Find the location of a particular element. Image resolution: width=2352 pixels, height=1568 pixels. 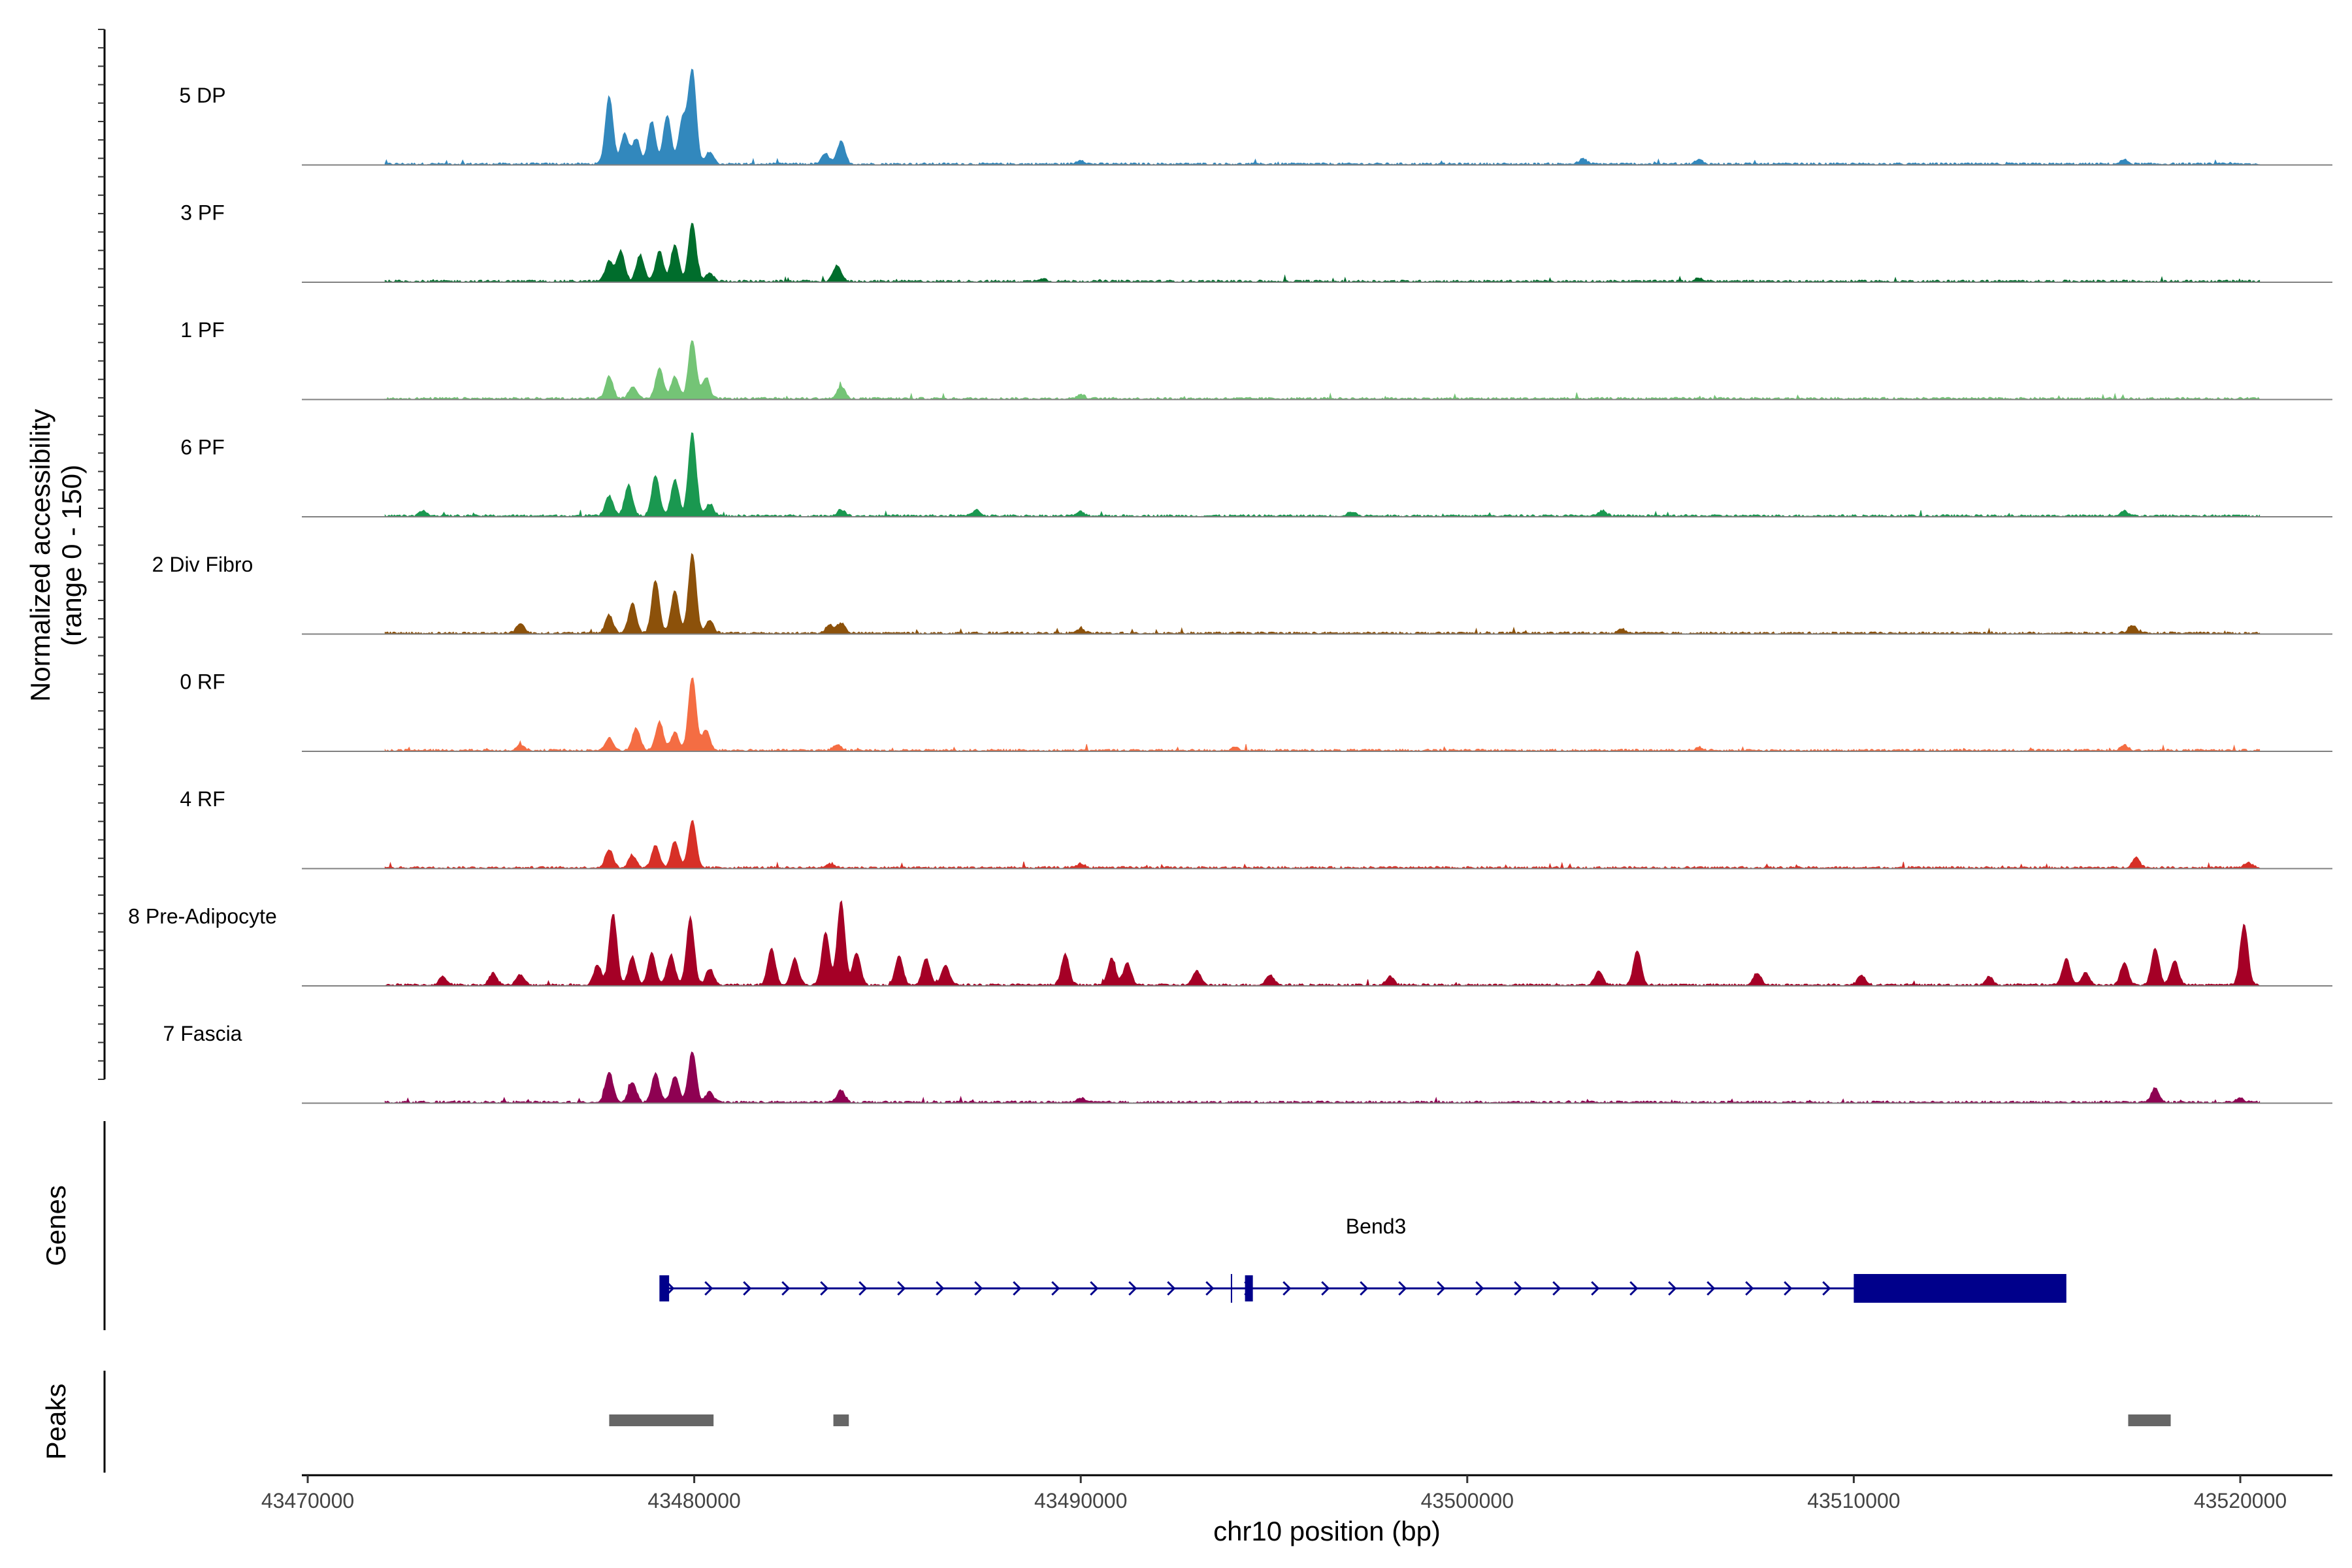

track-5-dp: 5 DP is located at coordinates (1255, 117).